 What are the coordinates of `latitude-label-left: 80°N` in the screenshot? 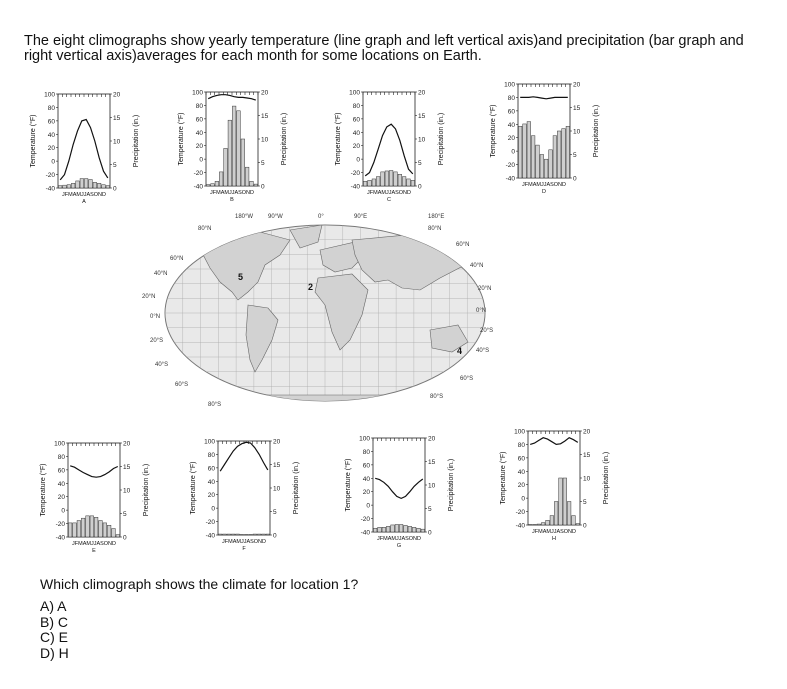 It's located at (204, 229).